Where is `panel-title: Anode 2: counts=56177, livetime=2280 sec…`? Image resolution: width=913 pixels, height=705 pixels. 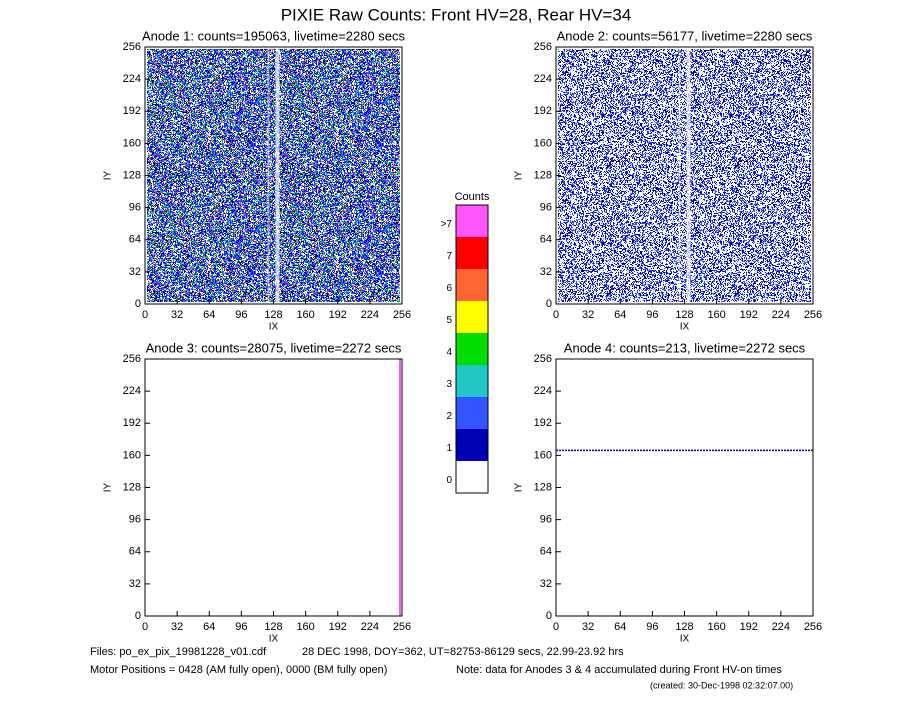
panel-title: Anode 2: counts=56177, livetime=2280 sec… is located at coordinates (685, 35).